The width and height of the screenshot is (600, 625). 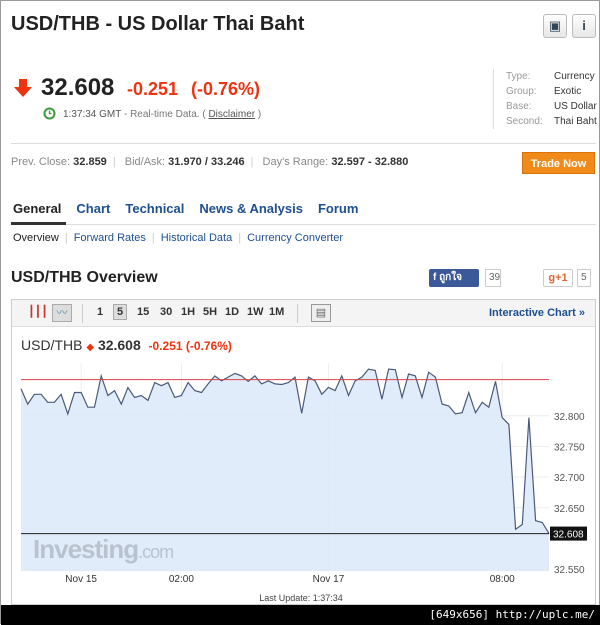 I want to click on page-title: USD/THB - US Dollar Thai Baht, so click(x=158, y=24).